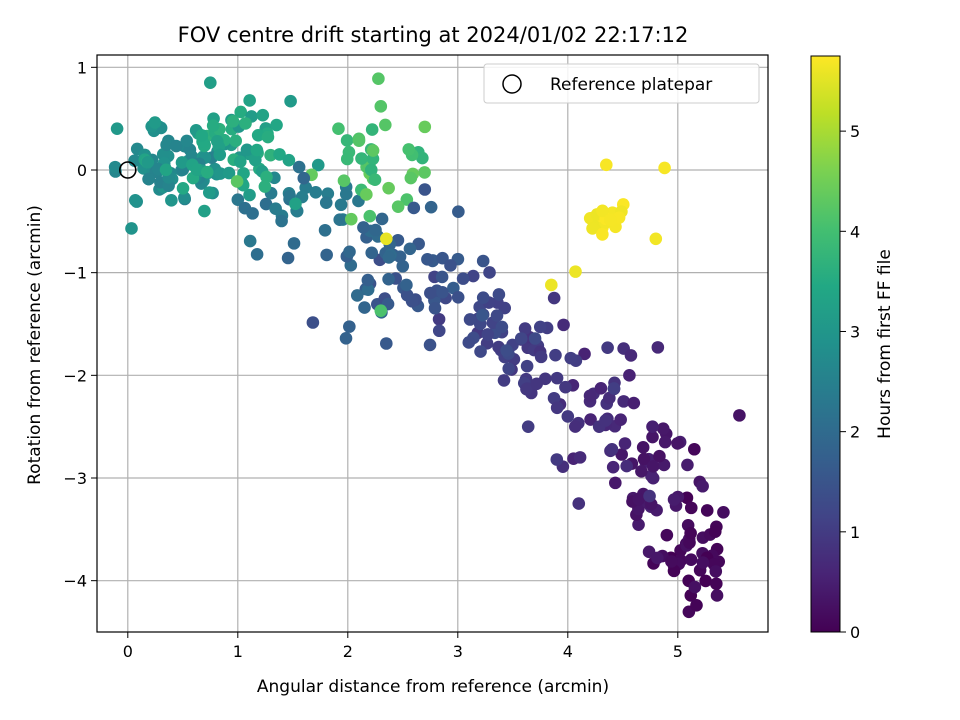 The image size is (960, 720). What do you see at coordinates (75, 273) in the screenshot?
I see `y-tick-label: −1` at bounding box center [75, 273].